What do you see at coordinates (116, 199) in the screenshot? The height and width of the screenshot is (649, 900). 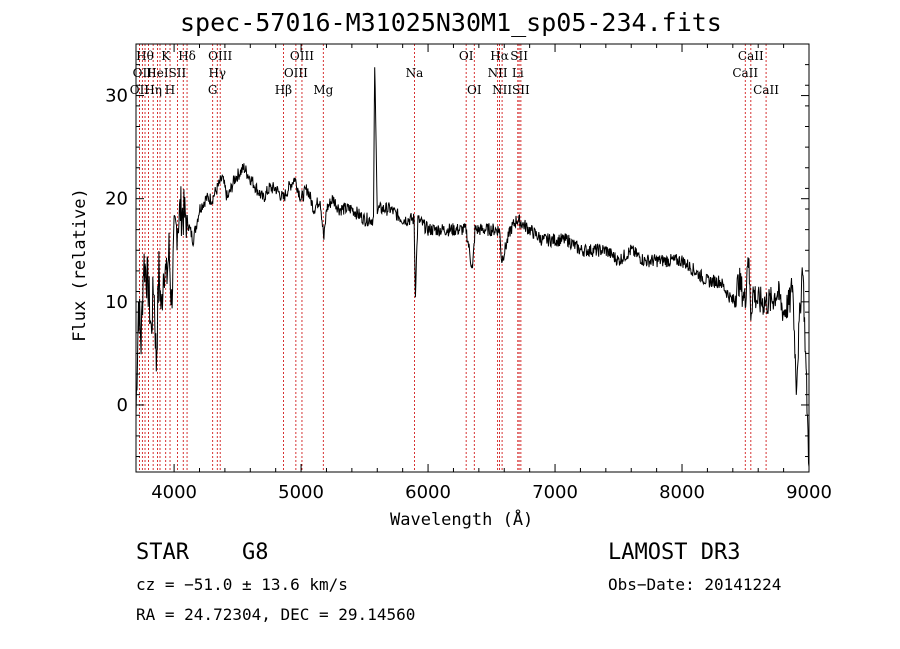 I see `y-tick-label: 20` at bounding box center [116, 199].